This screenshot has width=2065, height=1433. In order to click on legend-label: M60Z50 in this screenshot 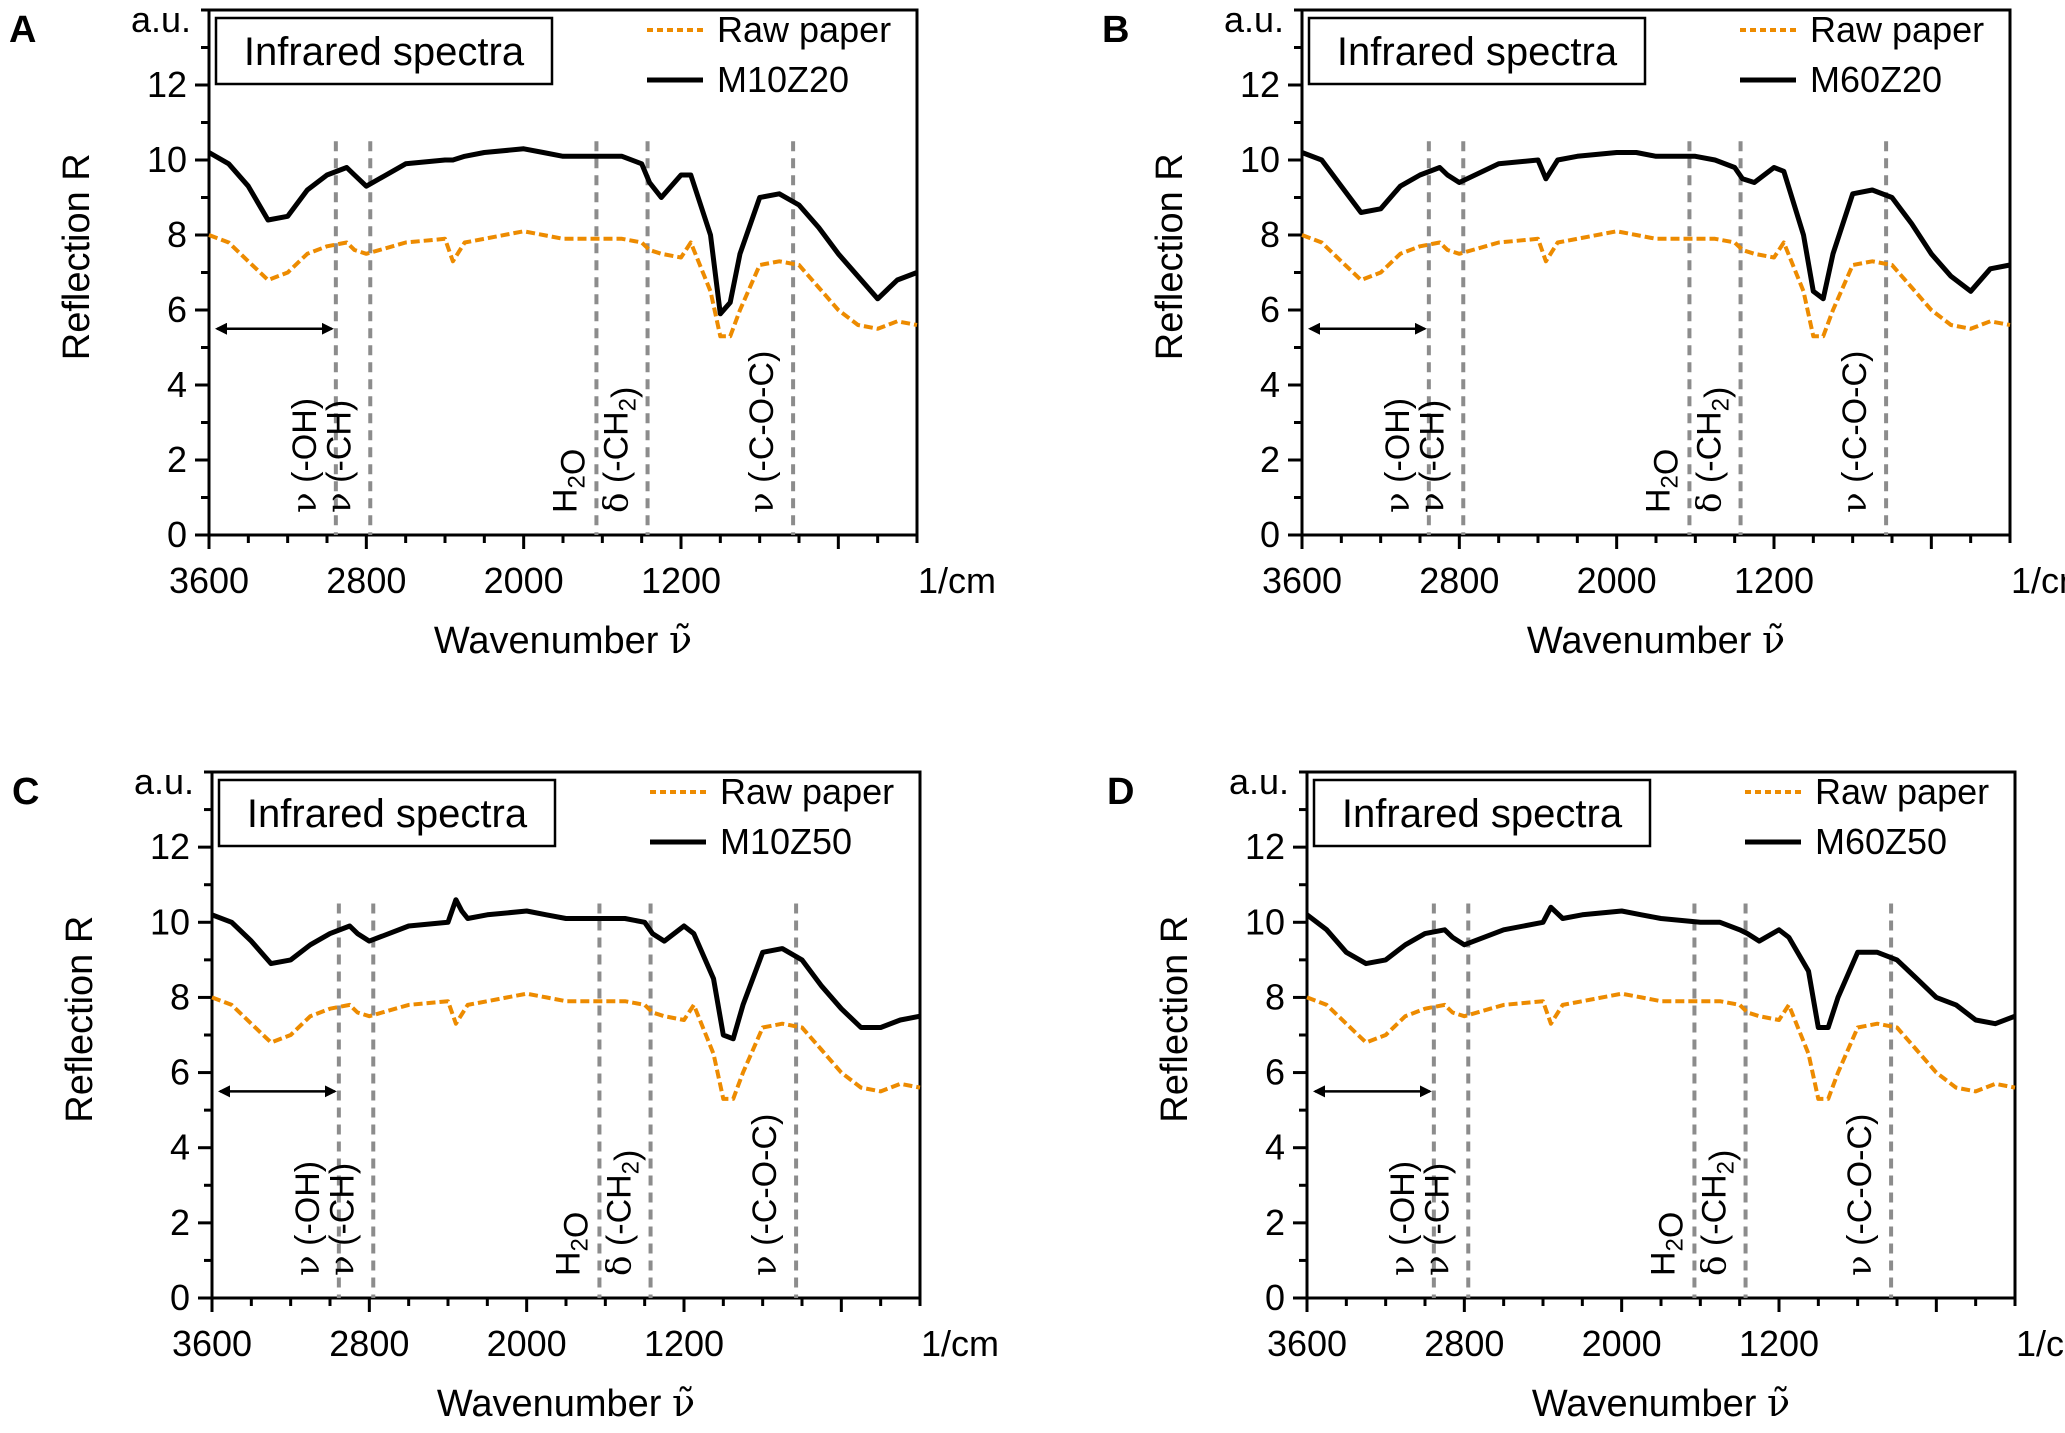, I will do `click(1881, 841)`.